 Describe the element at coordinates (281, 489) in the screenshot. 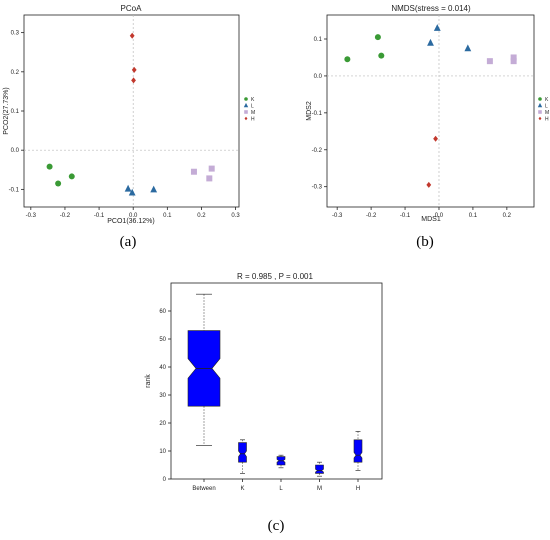

I see `anosim-x-tick-label: L` at that location.